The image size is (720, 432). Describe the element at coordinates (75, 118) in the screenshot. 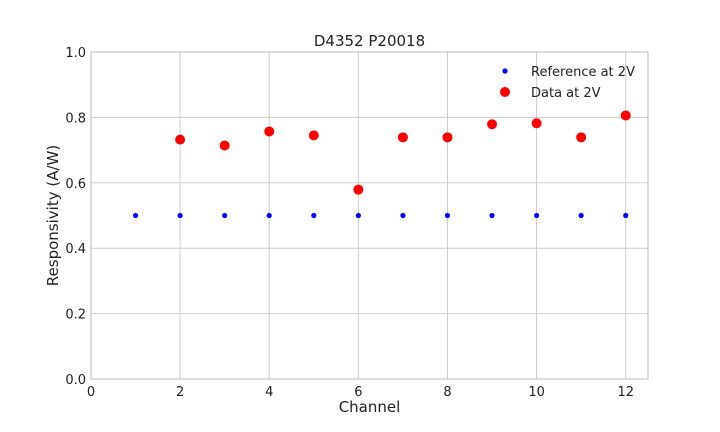

I see `y-tick-label: 0.8` at that location.